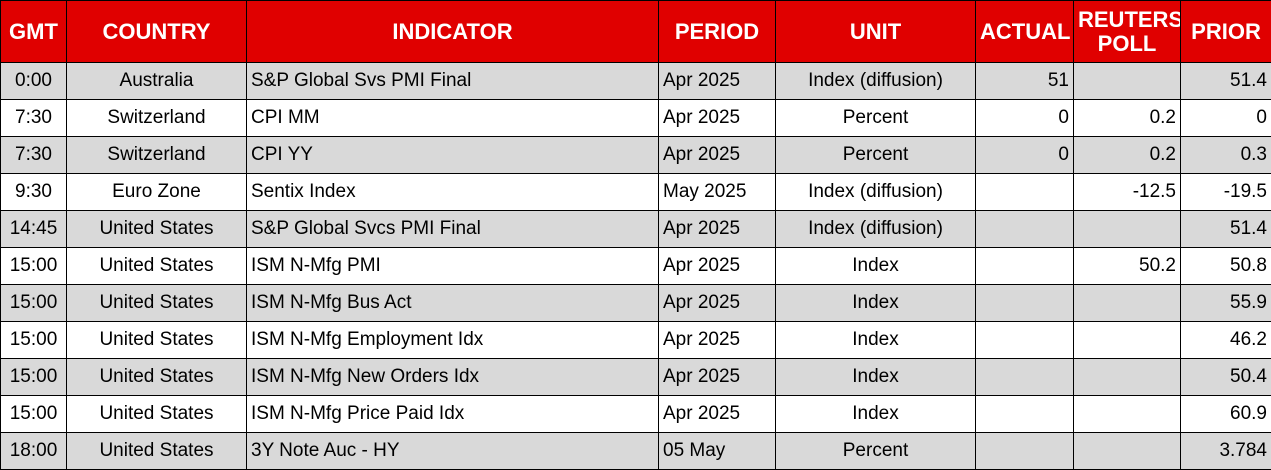 This screenshot has height=470, width=1271. Describe the element at coordinates (34, 32) in the screenshot. I see `header-gmt: GMT` at that location.